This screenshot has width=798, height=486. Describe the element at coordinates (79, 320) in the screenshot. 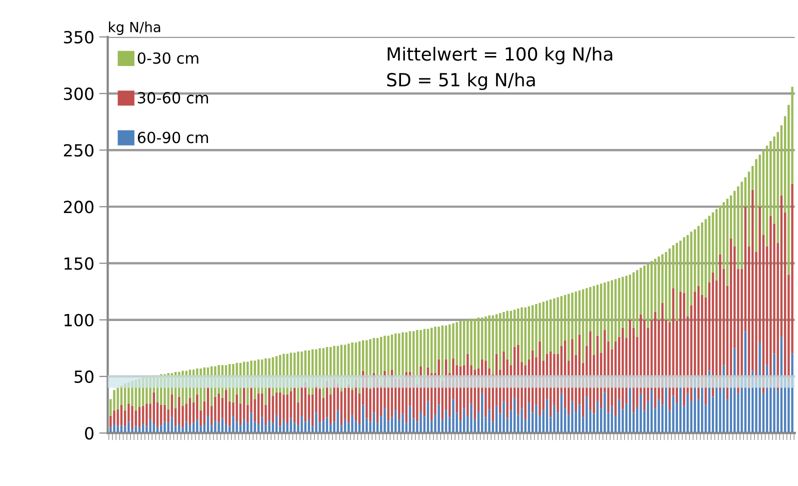

I see `y-tick-label: 100` at that location.